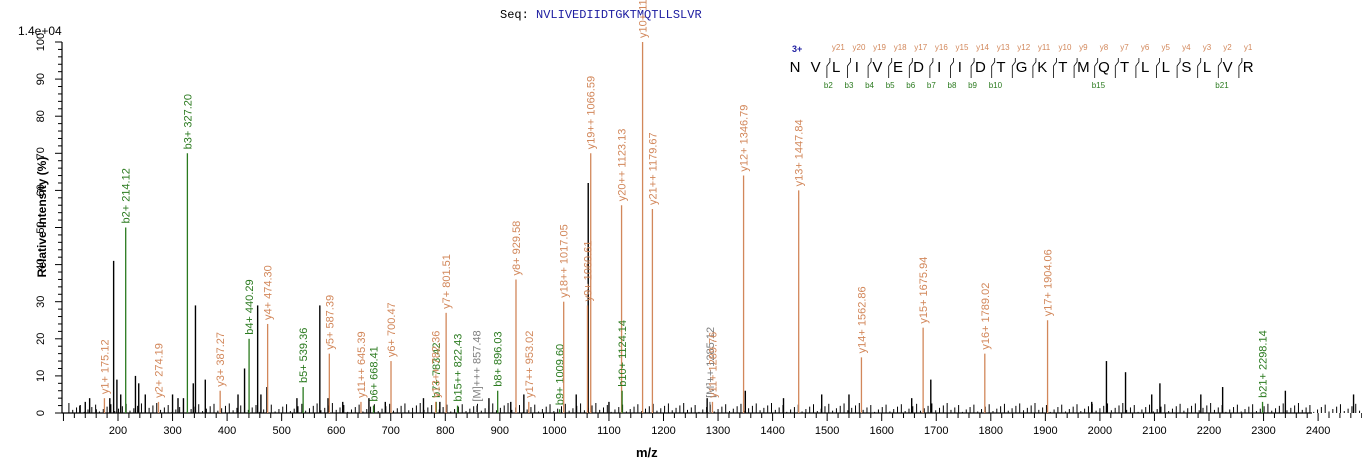  Describe the element at coordinates (269, 292) in the screenshot. I see `peak-label: y4+ 474.30` at that location.